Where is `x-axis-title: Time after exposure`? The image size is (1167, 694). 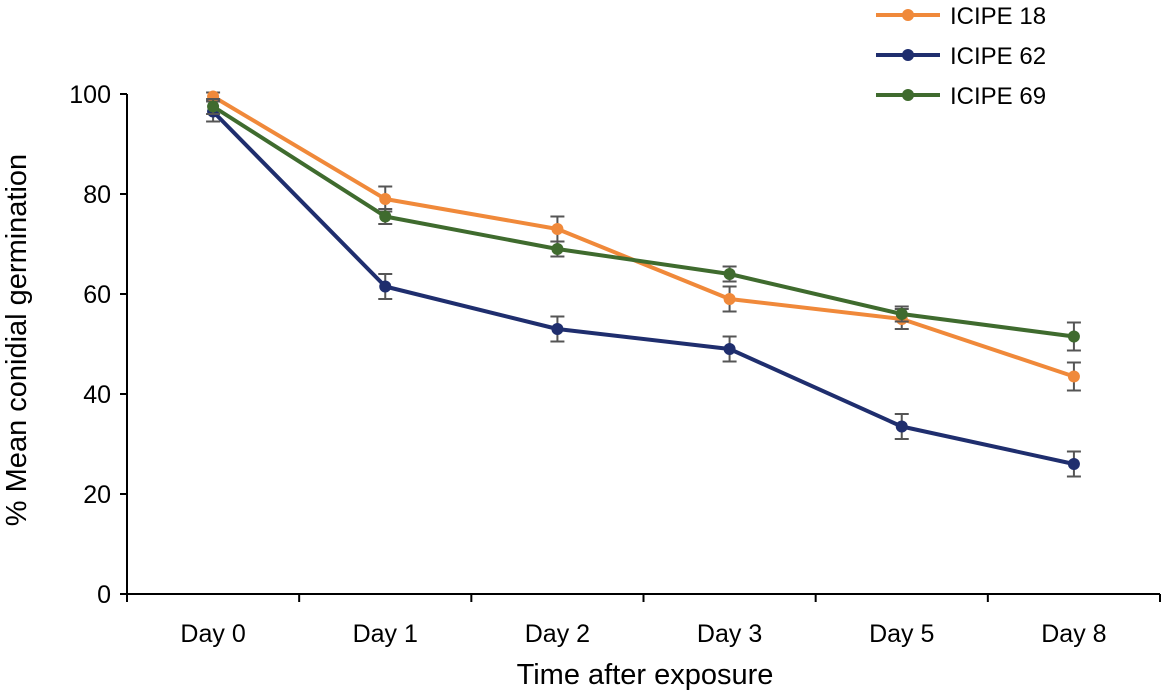 x-axis-title: Time after exposure is located at coordinates (645, 675).